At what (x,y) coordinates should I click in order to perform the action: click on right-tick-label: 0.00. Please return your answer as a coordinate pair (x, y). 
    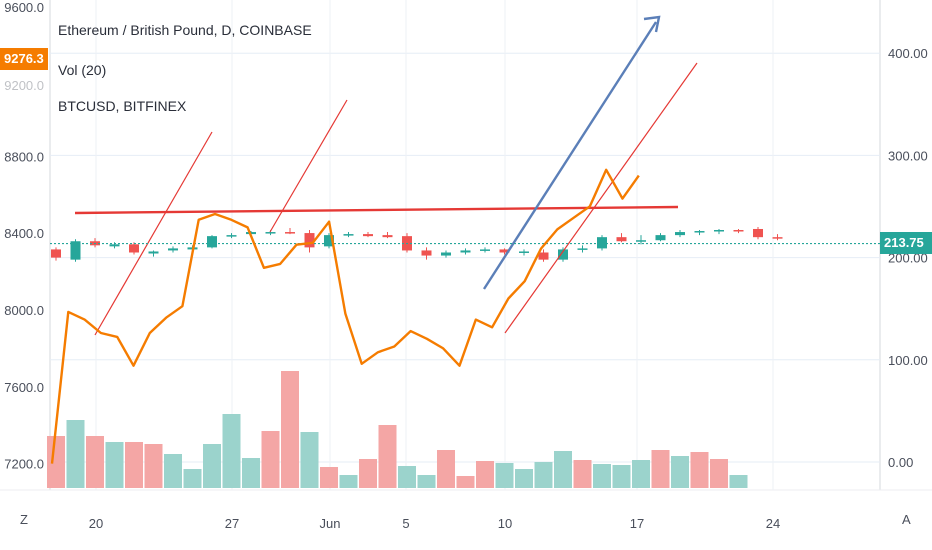
    Looking at the image, I should click on (900, 462).